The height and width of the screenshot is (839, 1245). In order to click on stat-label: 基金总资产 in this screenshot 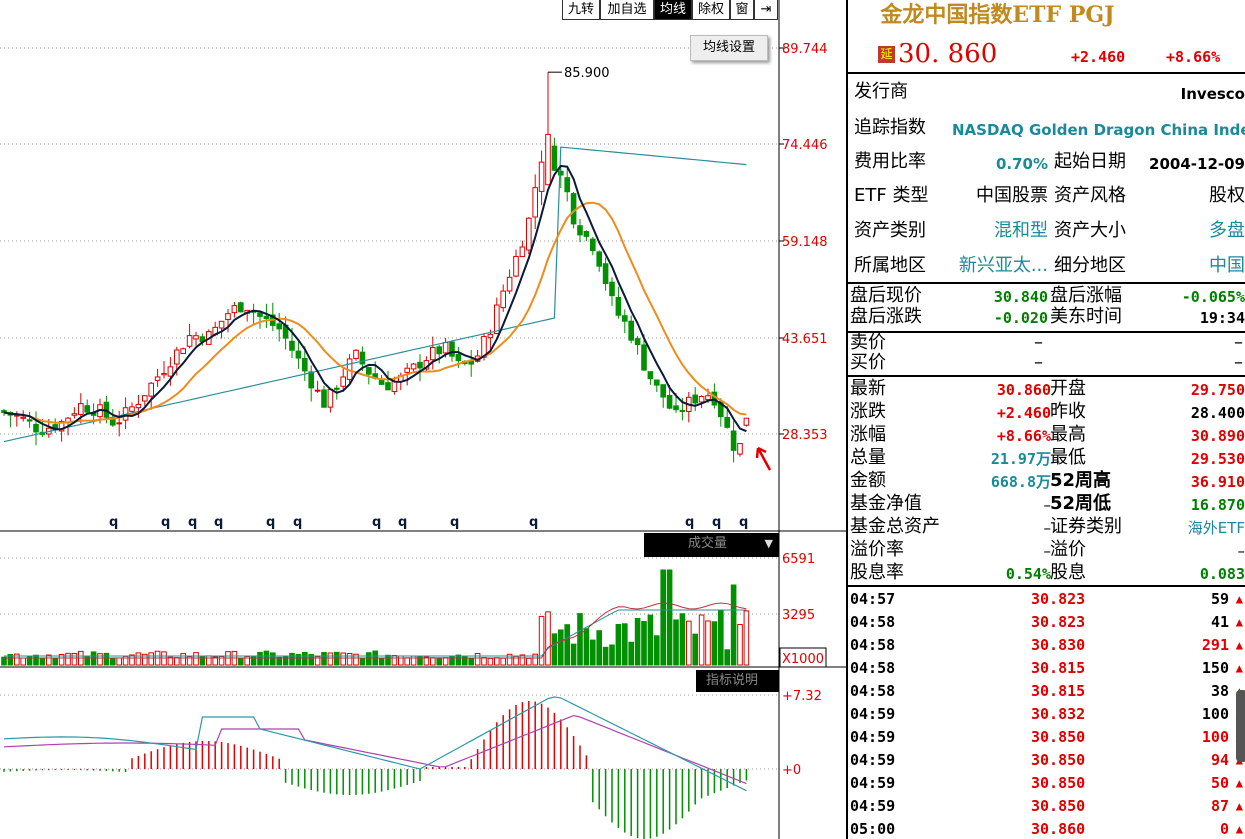, I will do `click(895, 526)`.